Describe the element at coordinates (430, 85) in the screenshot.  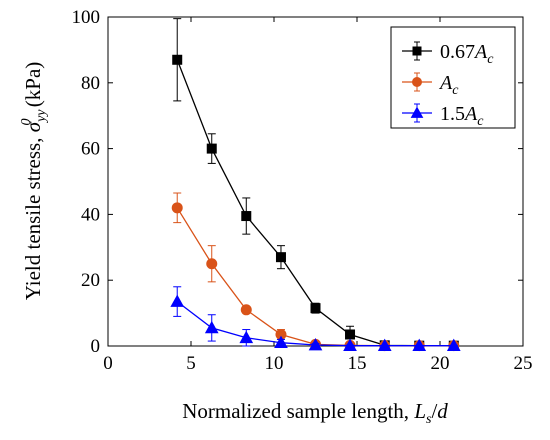
I see `legend-item-1: Ac` at that location.